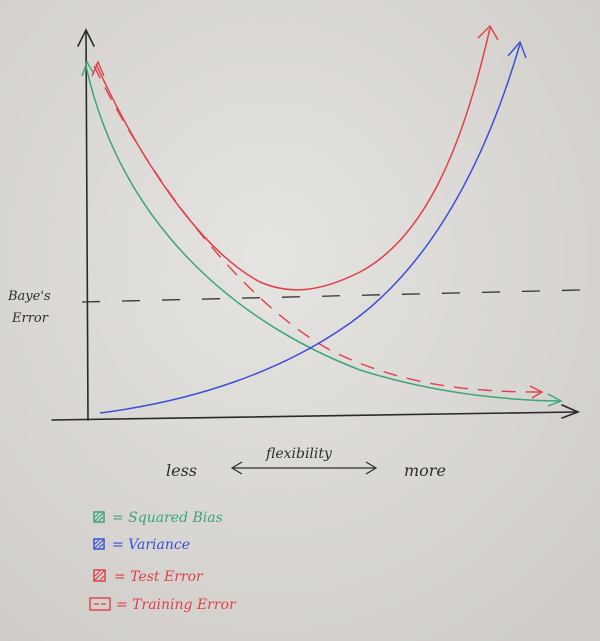 This screenshot has height=641, width=600. Describe the element at coordinates (313, 416) in the screenshot. I see `x-axis` at that location.